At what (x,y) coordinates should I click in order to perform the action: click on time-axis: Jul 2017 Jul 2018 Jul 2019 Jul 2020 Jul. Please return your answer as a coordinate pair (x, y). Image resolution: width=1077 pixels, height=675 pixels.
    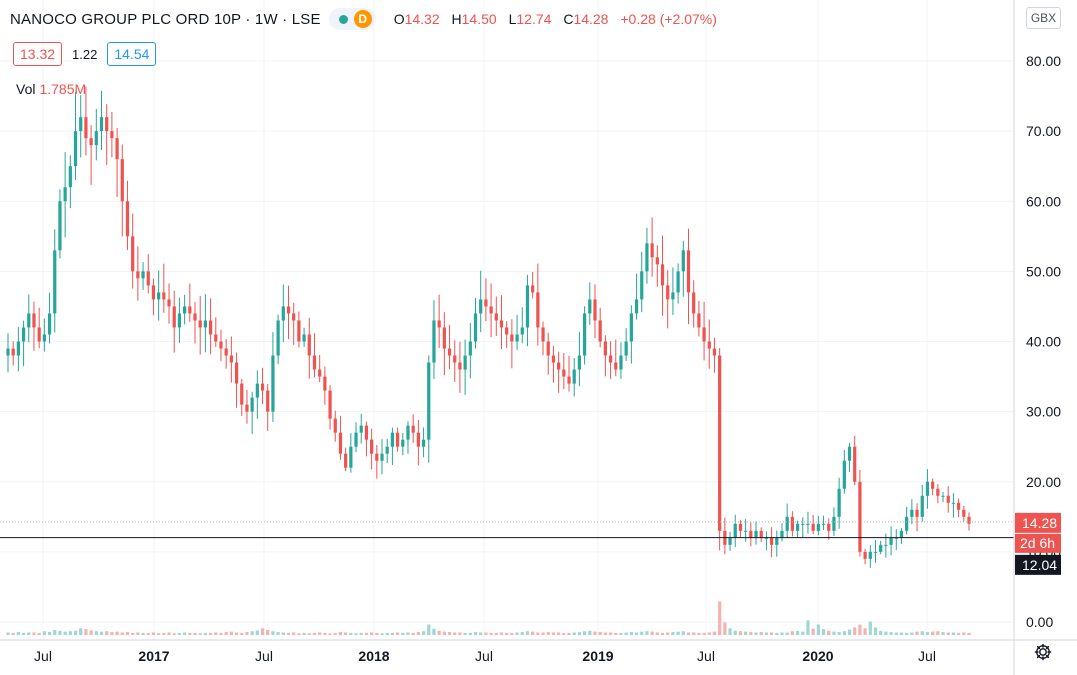
    Looking at the image, I should click on (538, 651).